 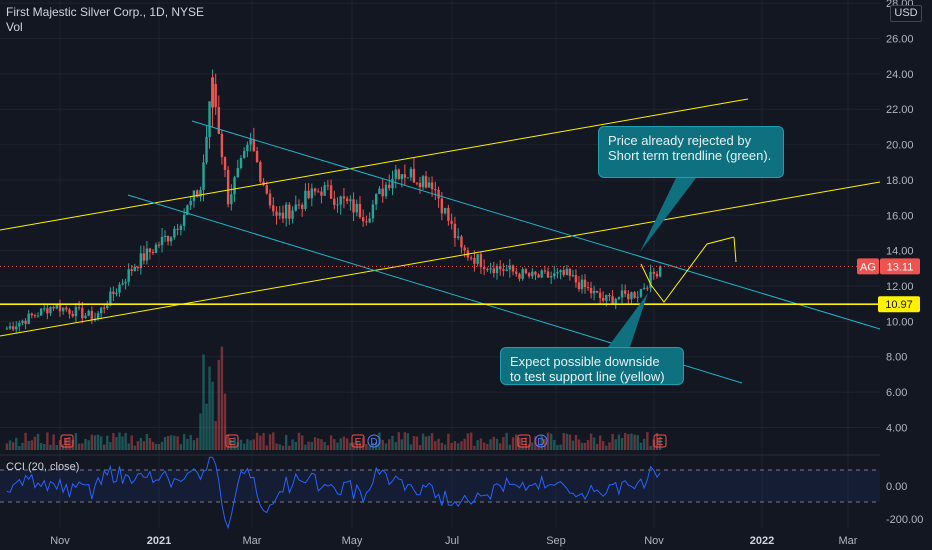 I want to click on price-tick-label: 6.00, so click(x=896, y=393).